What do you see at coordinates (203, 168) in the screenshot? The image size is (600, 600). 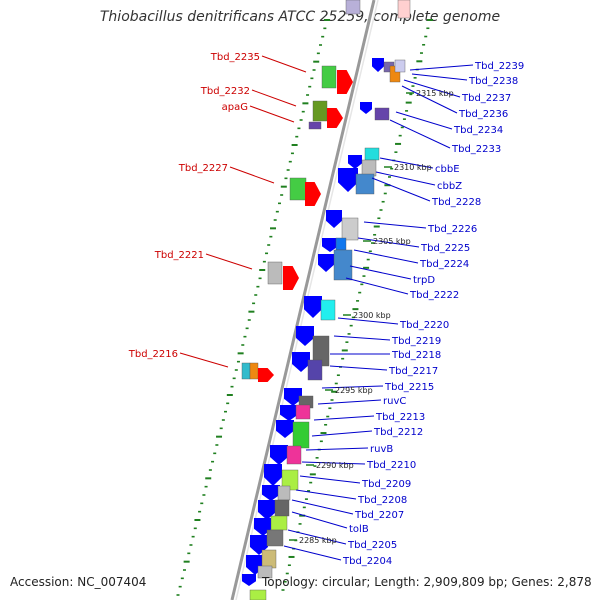 I see `gene-label: Tbd_2227` at bounding box center [203, 168].